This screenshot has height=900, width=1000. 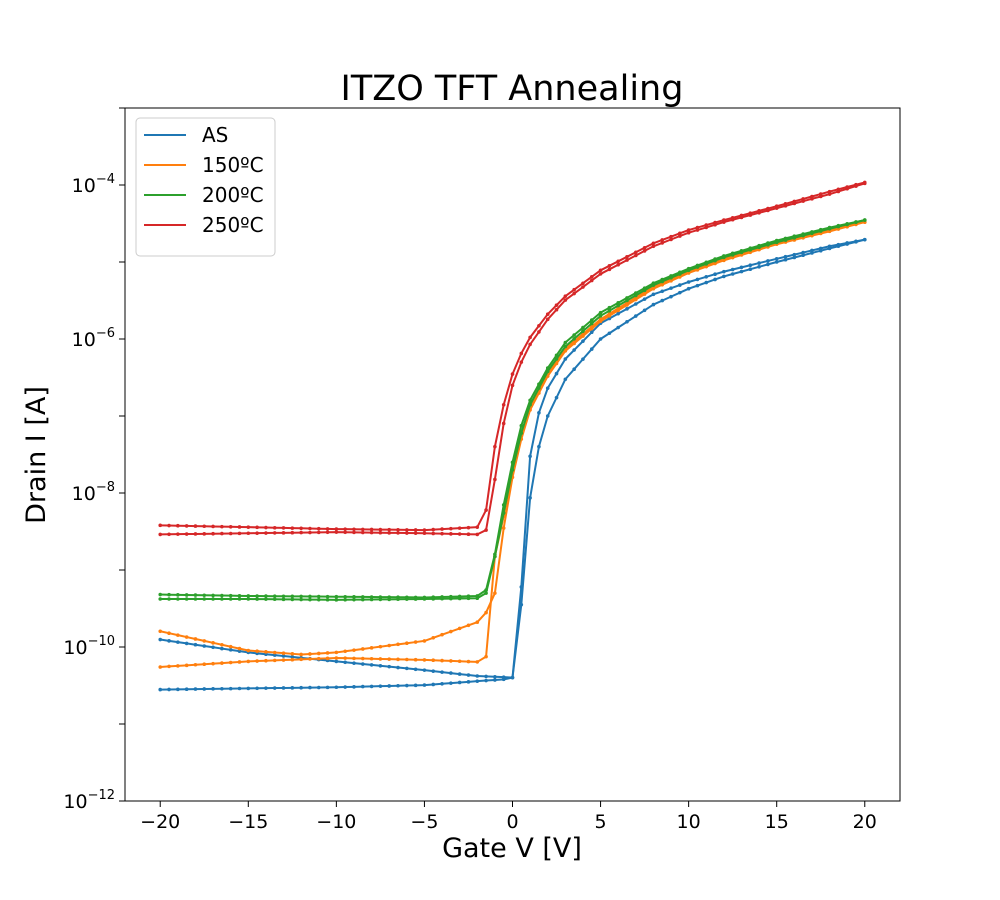 I want to click on y-tick-label: 10⁻⁸, so click(x=93, y=492).